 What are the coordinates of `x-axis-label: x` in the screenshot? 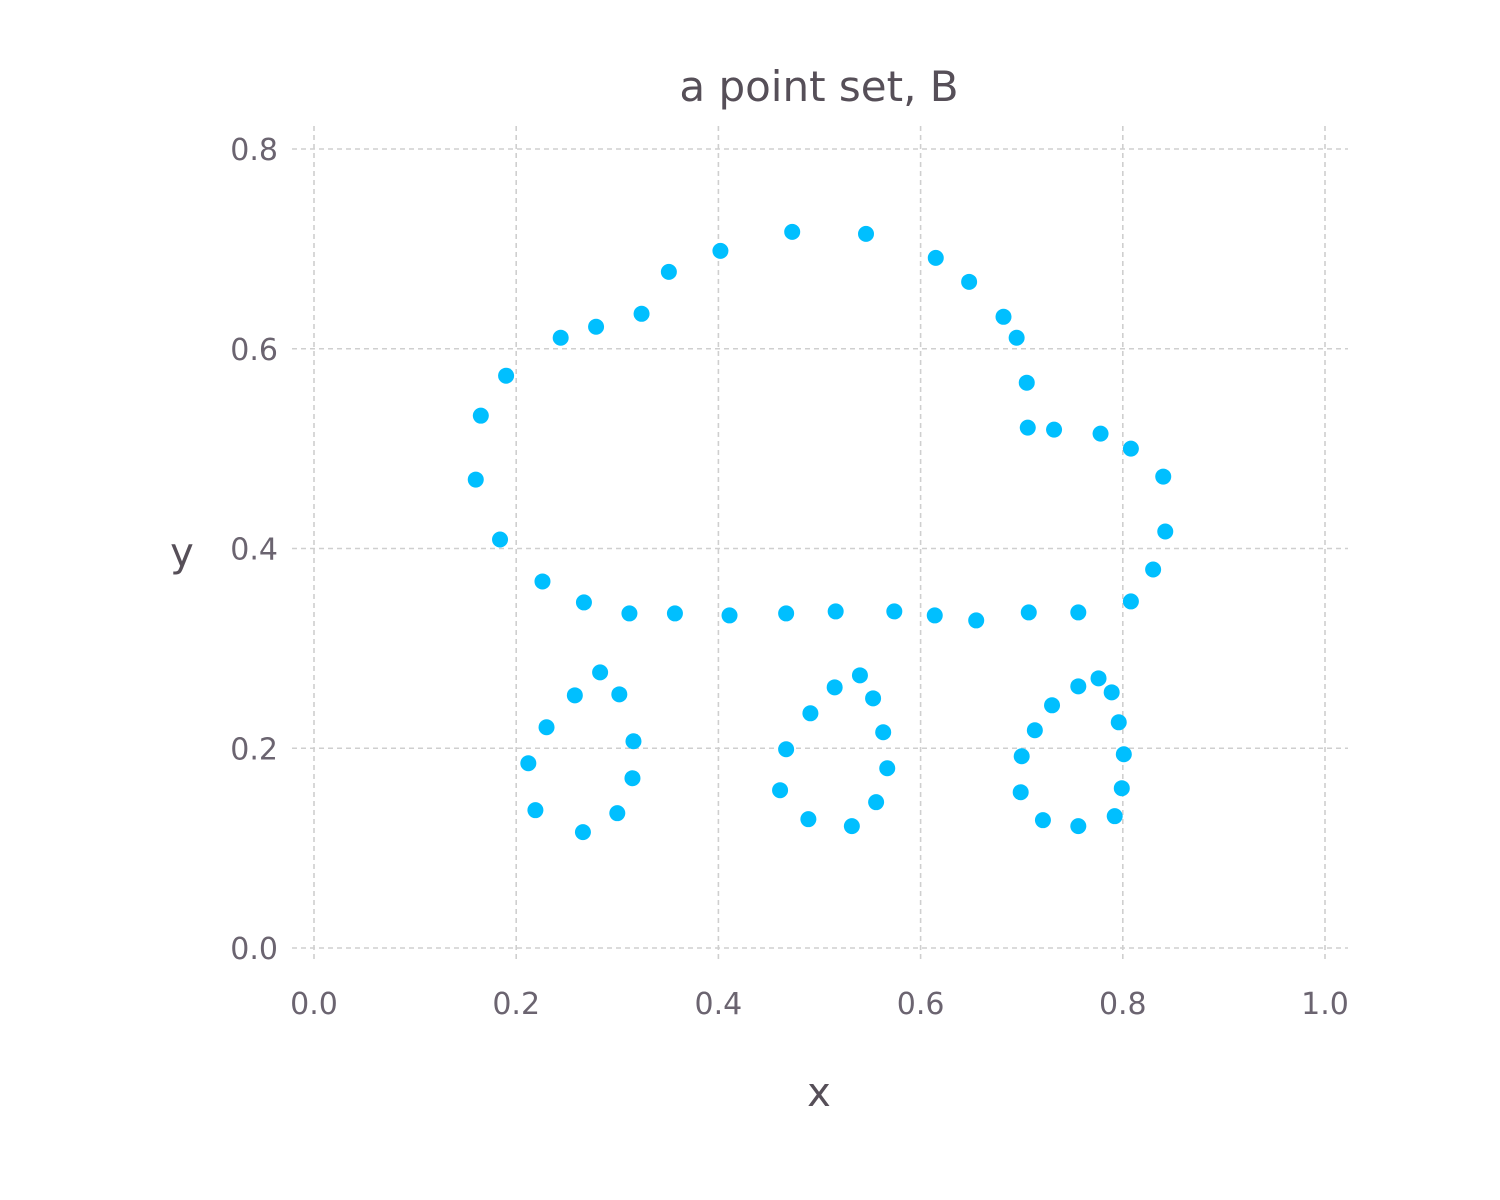 It's located at (819, 1093).